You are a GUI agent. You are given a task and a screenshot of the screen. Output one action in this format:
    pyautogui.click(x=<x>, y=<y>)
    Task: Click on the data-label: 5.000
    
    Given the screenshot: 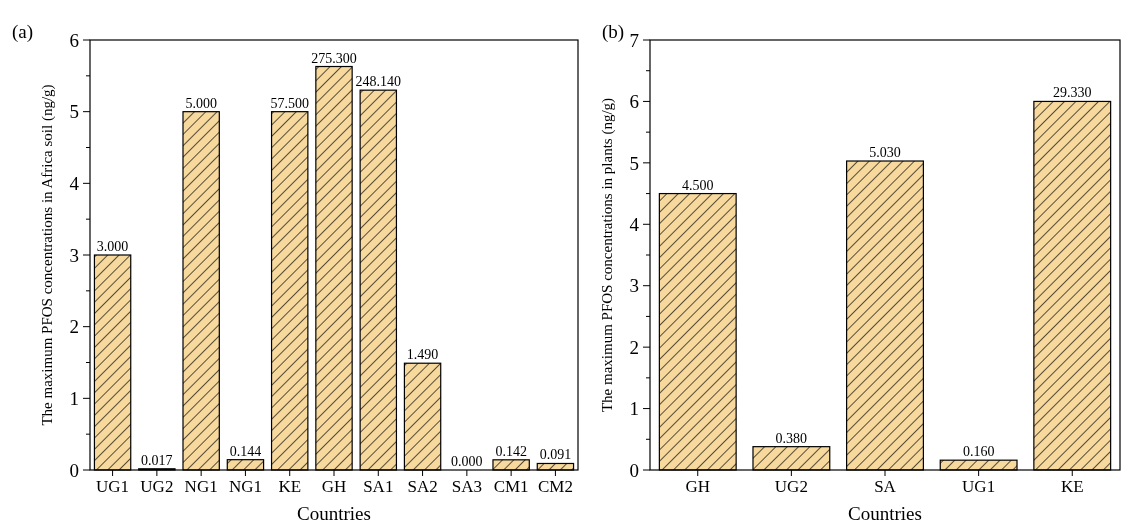 What is the action you would take?
    pyautogui.click(x=201, y=103)
    